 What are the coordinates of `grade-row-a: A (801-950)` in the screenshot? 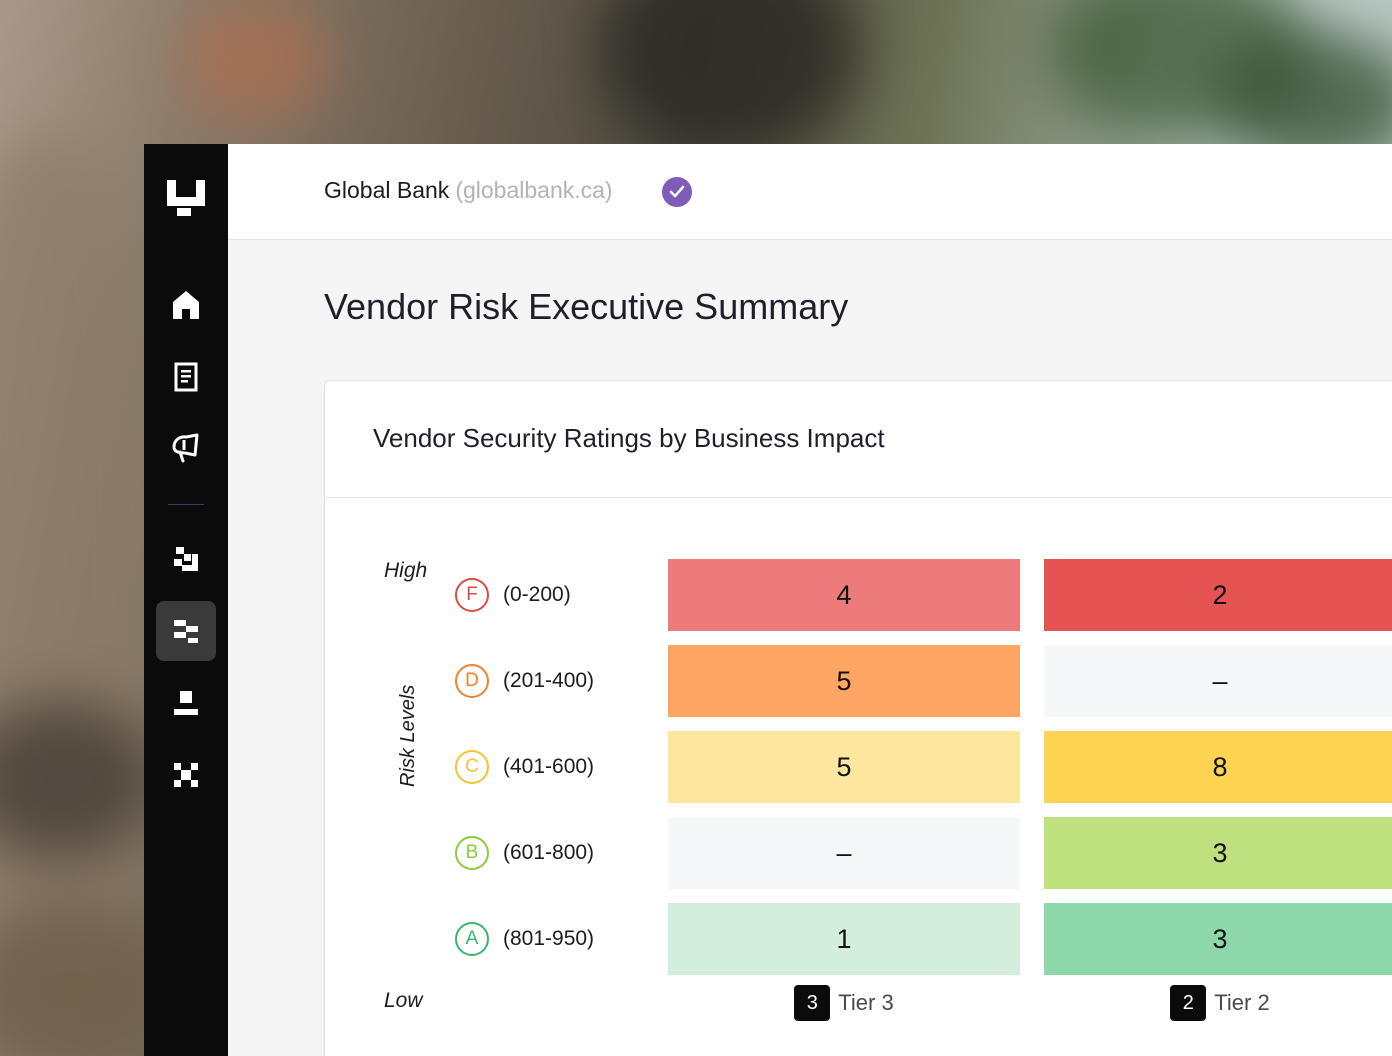 It's located at (524, 939).